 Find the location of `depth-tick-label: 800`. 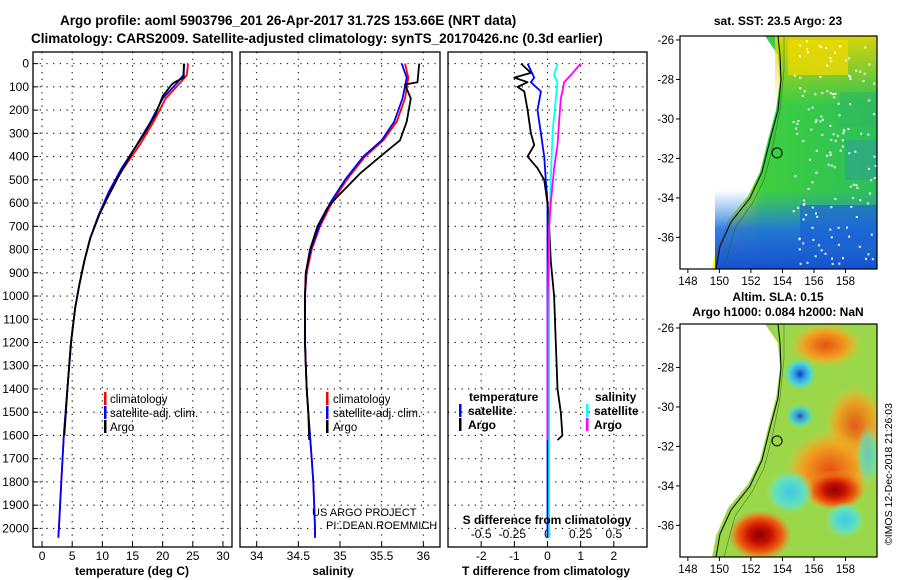

depth-tick-label: 800 is located at coordinates (19, 250).